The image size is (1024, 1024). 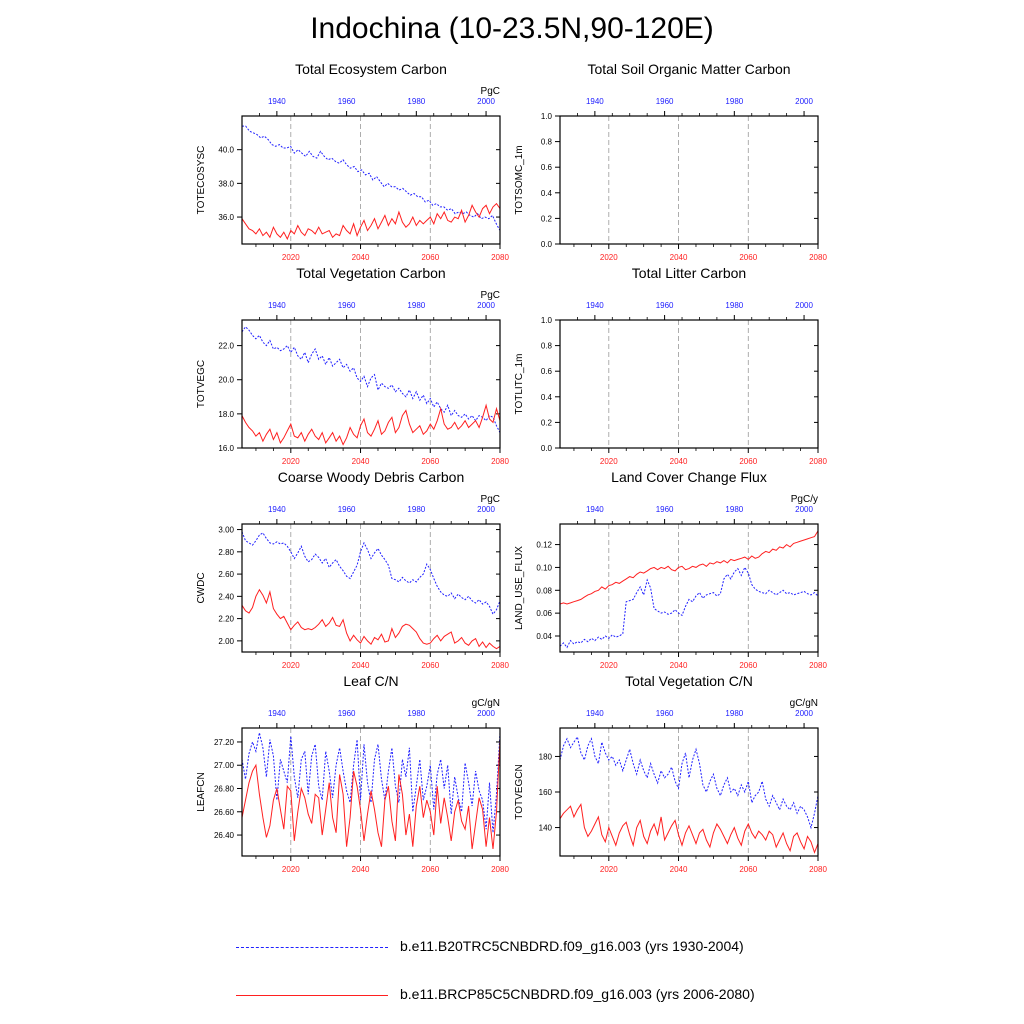 What do you see at coordinates (226, 150) in the screenshot?
I see `y-tick-label: 40.0` at bounding box center [226, 150].